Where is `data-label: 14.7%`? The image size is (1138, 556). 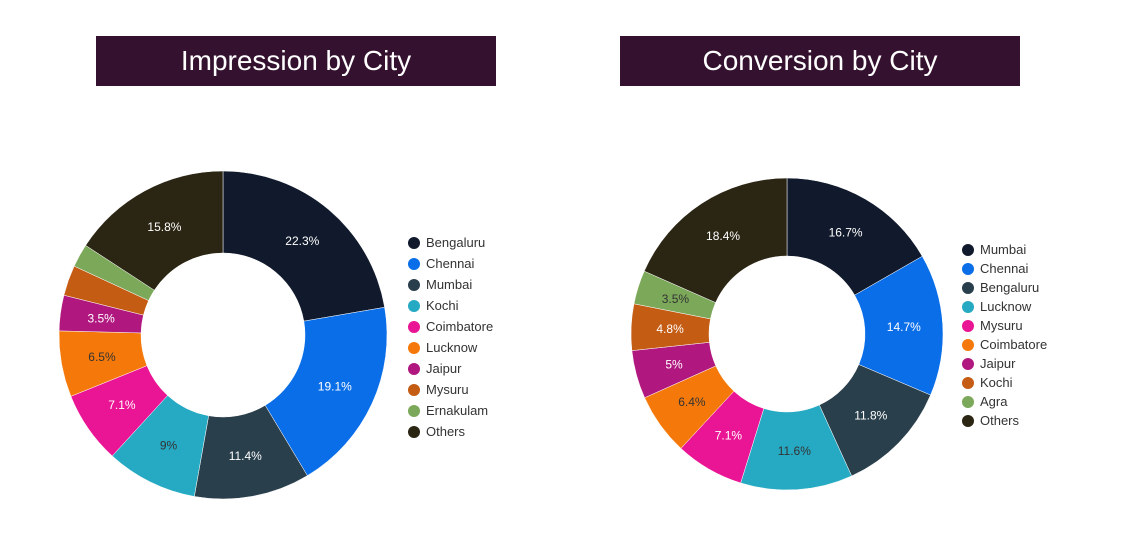
data-label: 14.7% is located at coordinates (904, 327).